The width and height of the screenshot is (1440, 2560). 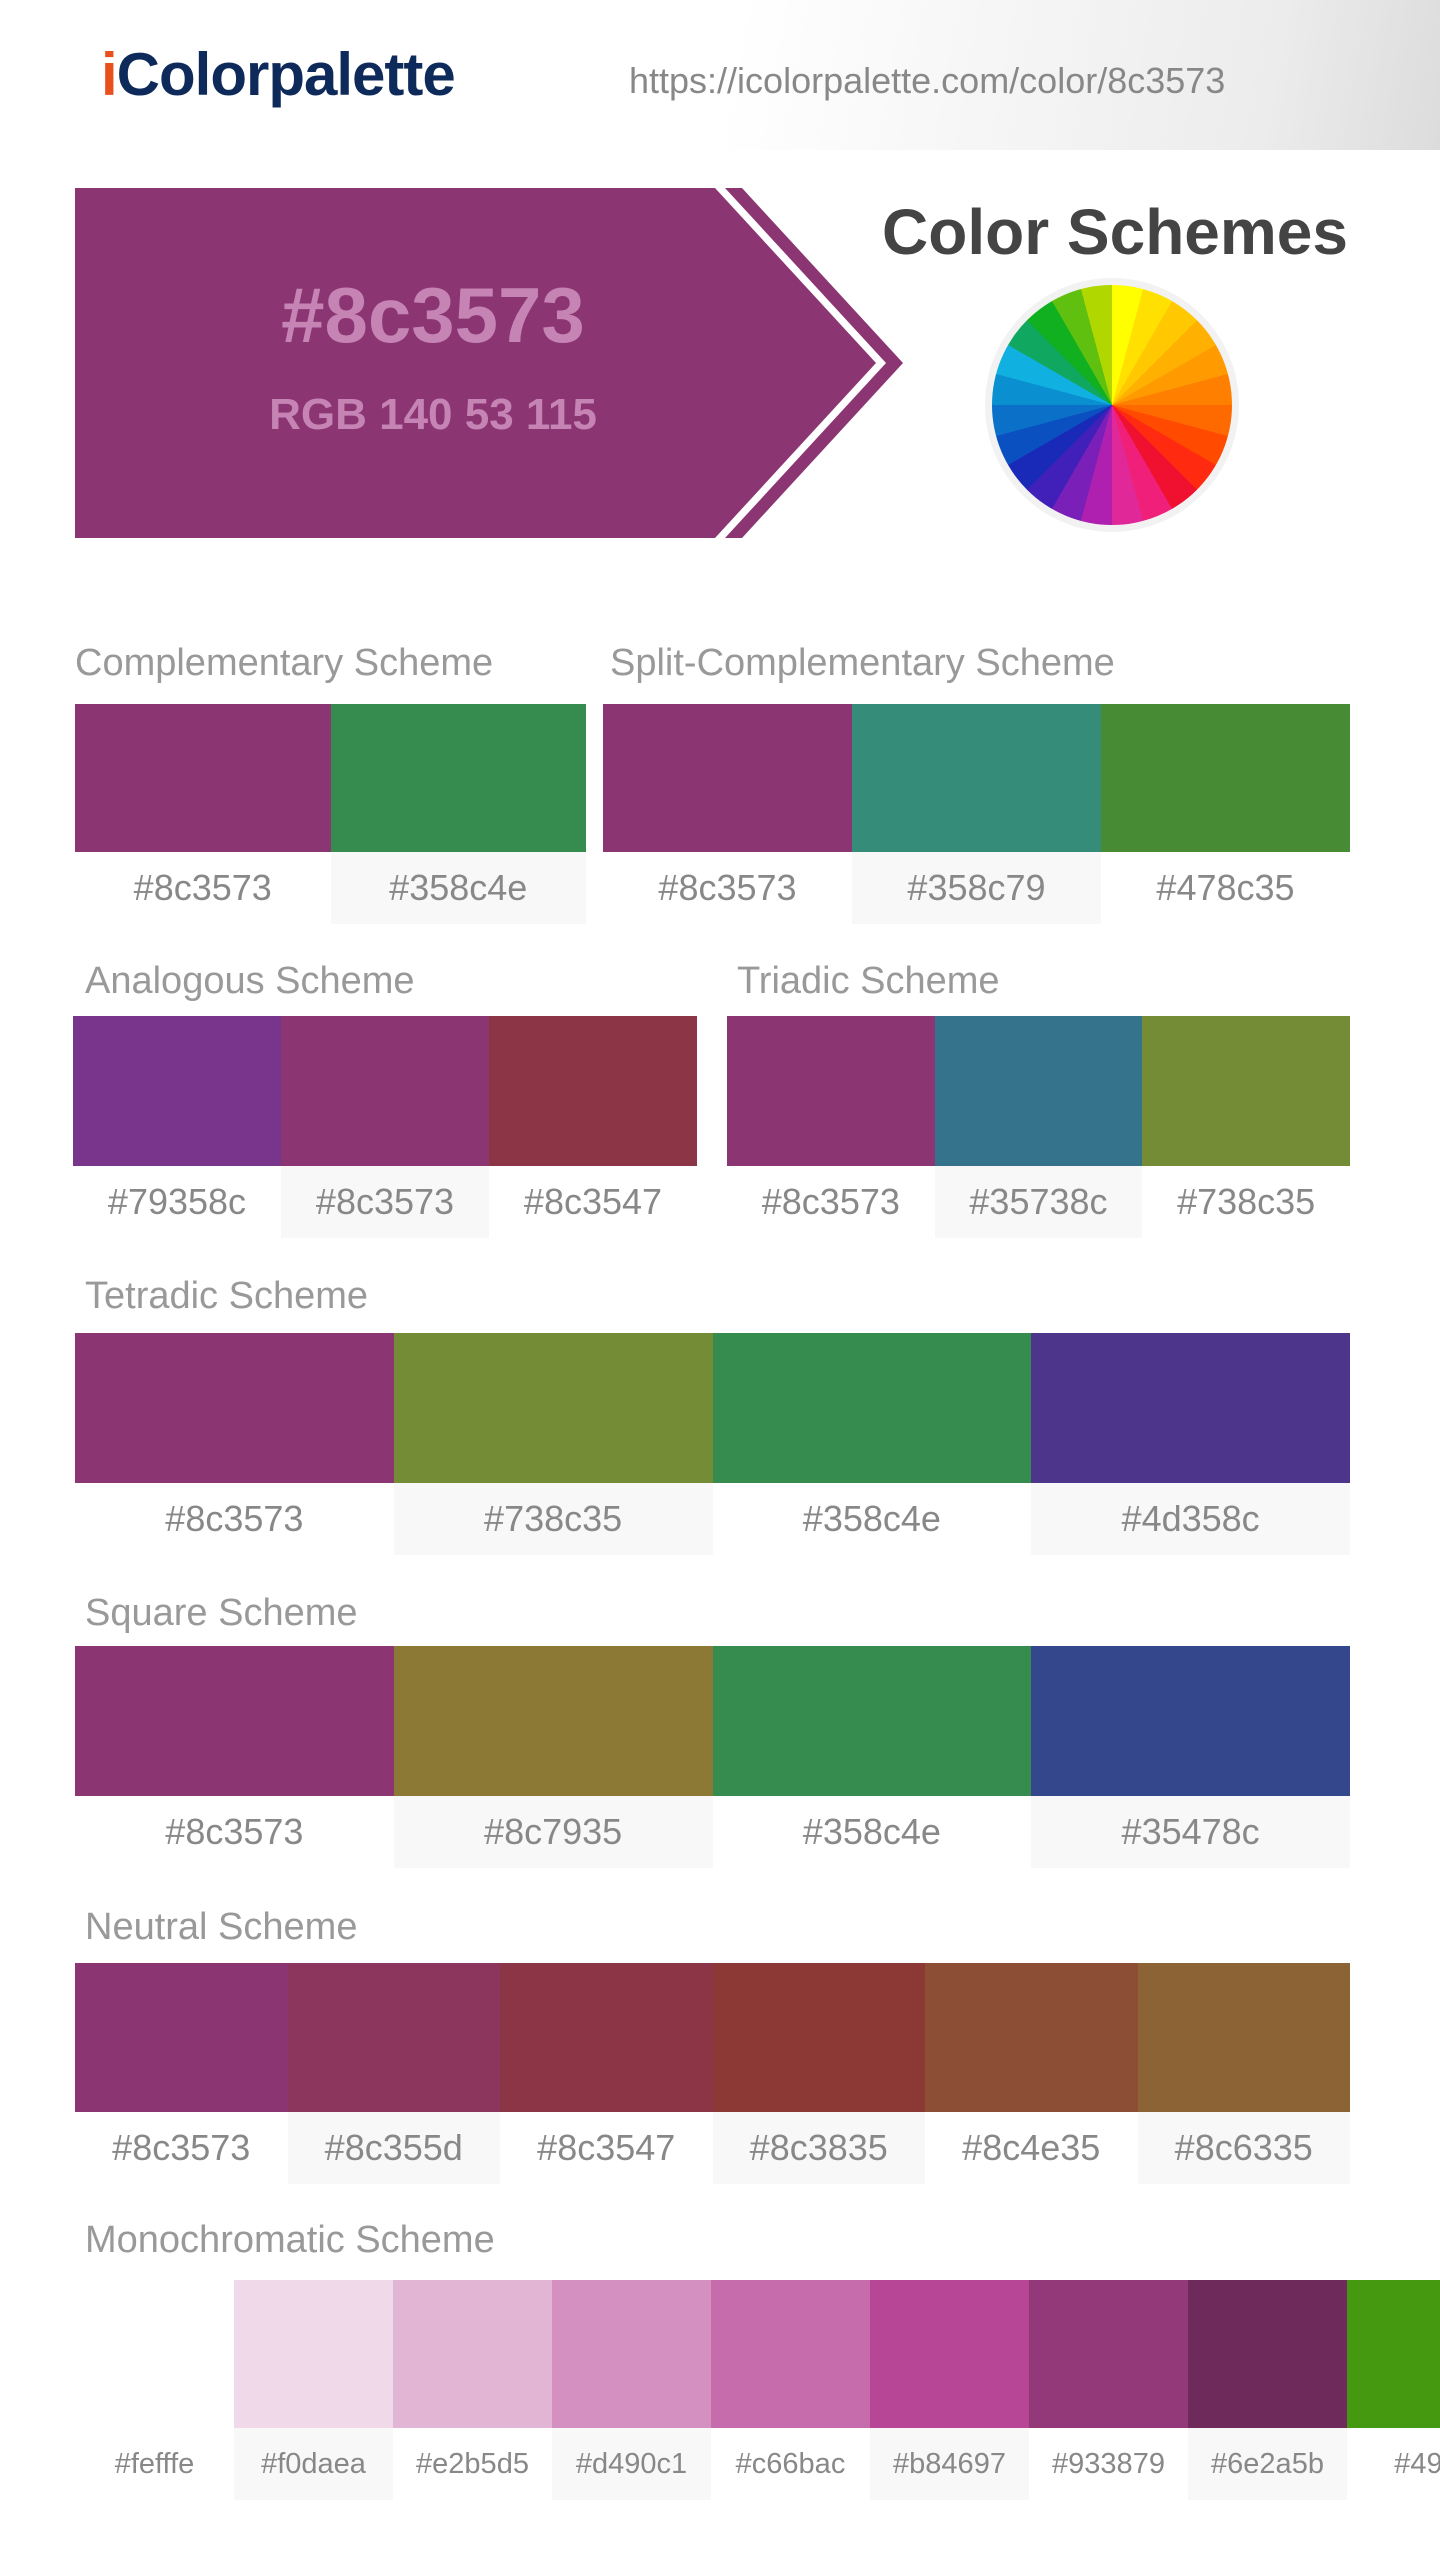 I want to click on swatch-label: #933879, so click(x=1108, y=2464).